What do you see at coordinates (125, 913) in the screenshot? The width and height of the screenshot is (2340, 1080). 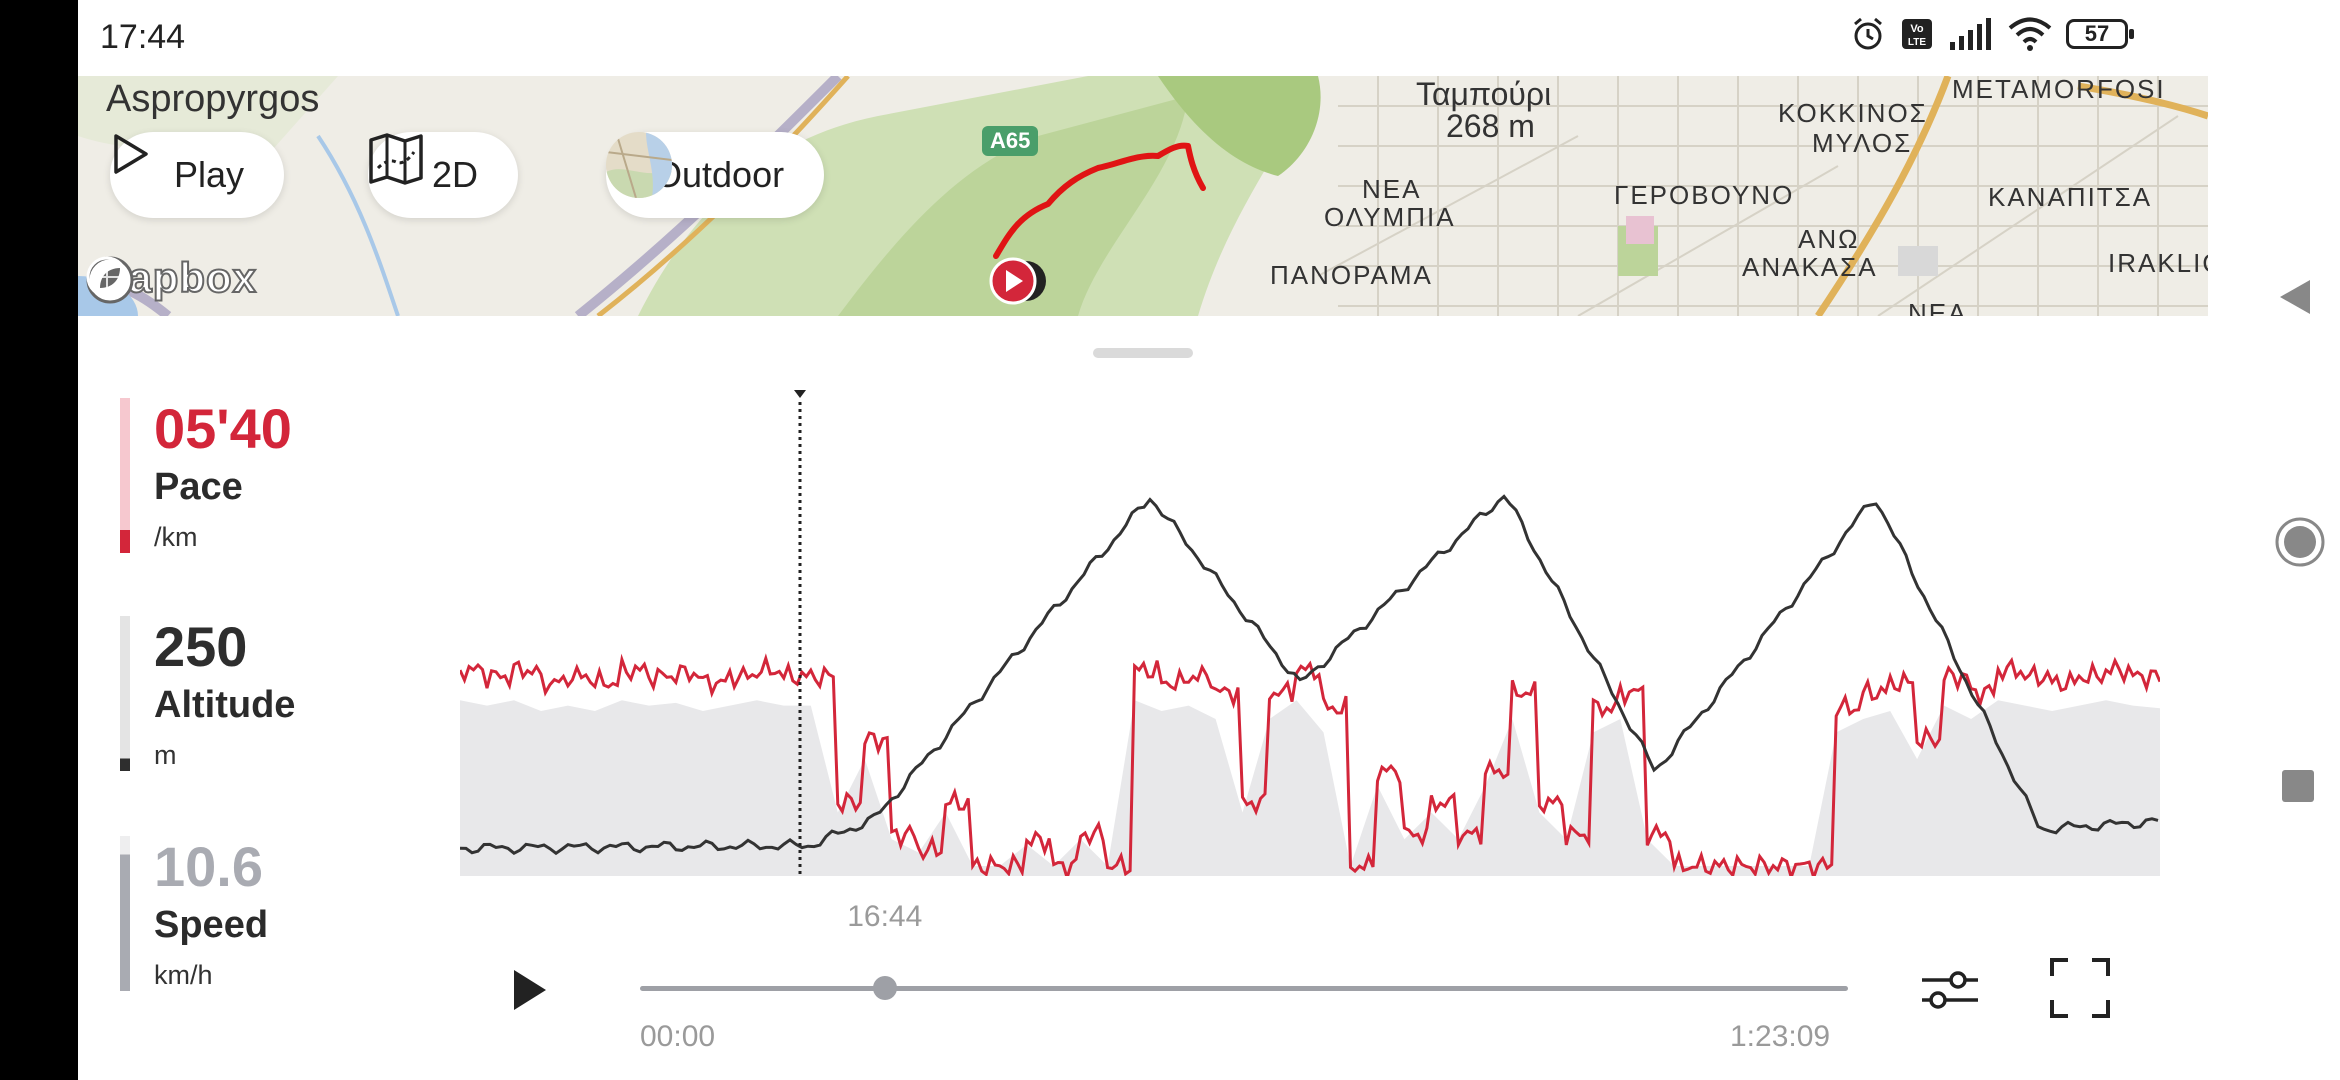 I see `speed-indicator-bar` at bounding box center [125, 913].